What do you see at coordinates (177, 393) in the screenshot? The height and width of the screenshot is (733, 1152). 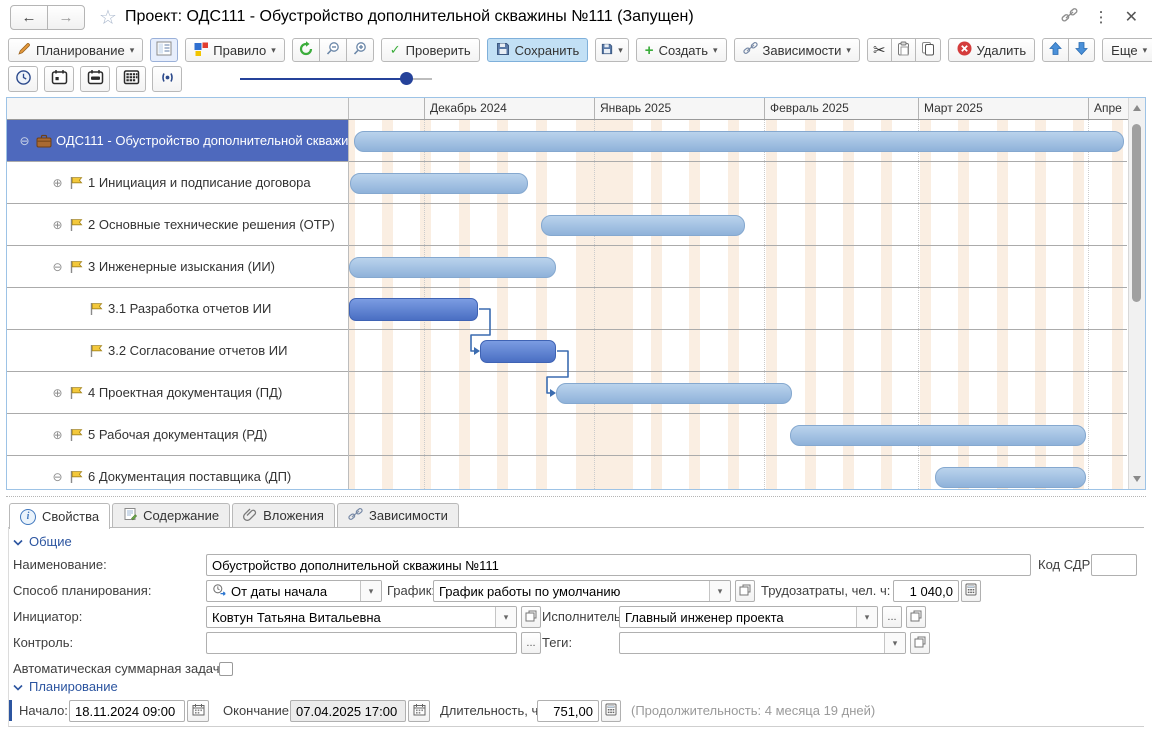 I see `gantt-task-row: ⊕ 4 Проектная документация (ПД)` at bounding box center [177, 393].